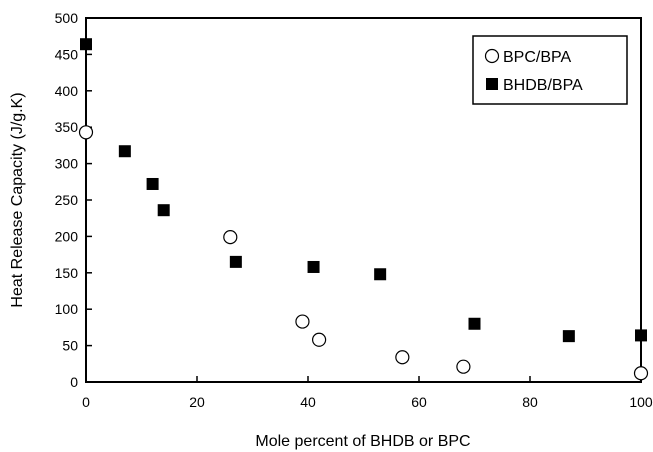  Describe the element at coordinates (67, 273) in the screenshot. I see `y-tick-label: 150` at that location.